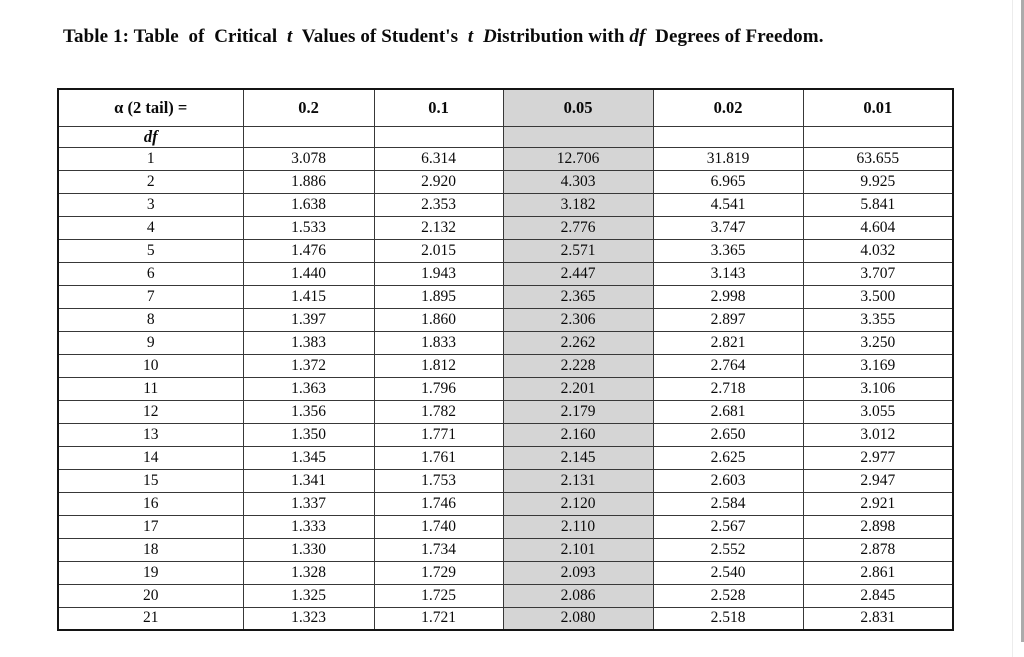 The height and width of the screenshot is (657, 1024). What do you see at coordinates (308, 273) in the screenshot?
I see `critical-value-cell: 1.440` at bounding box center [308, 273].